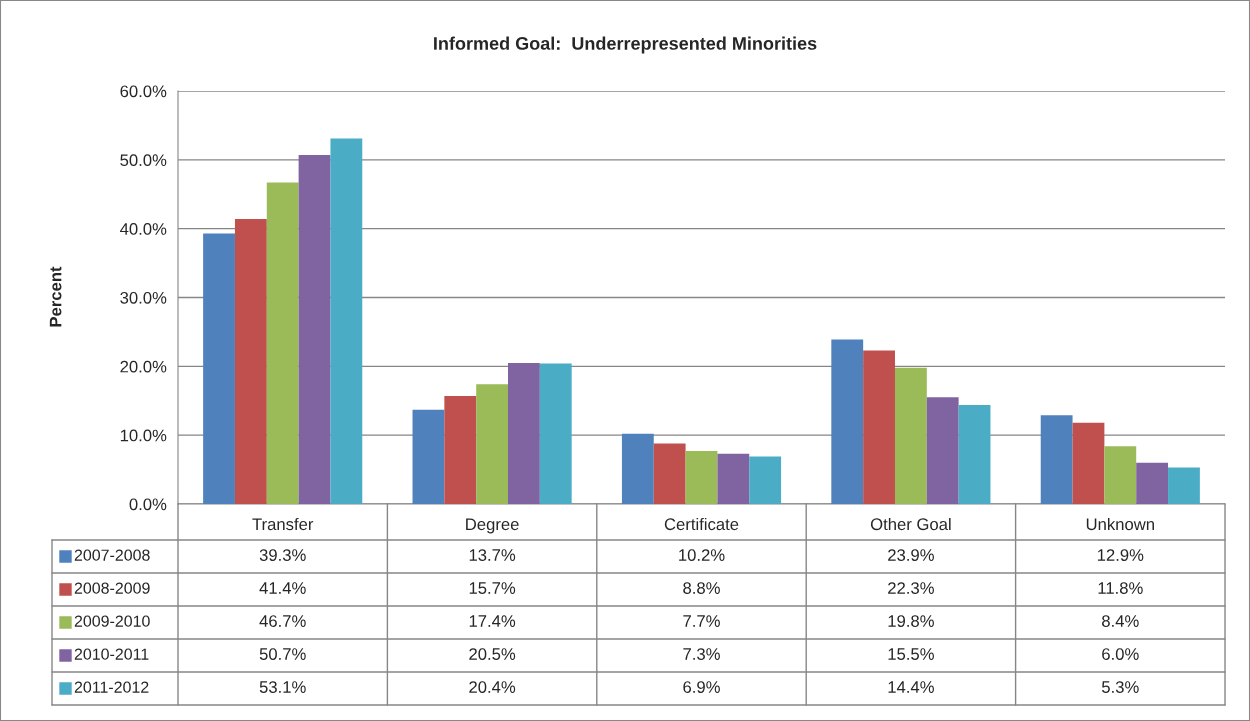 The height and width of the screenshot is (721, 1250). I want to click on legend-label: 2010-2011, so click(111, 654).